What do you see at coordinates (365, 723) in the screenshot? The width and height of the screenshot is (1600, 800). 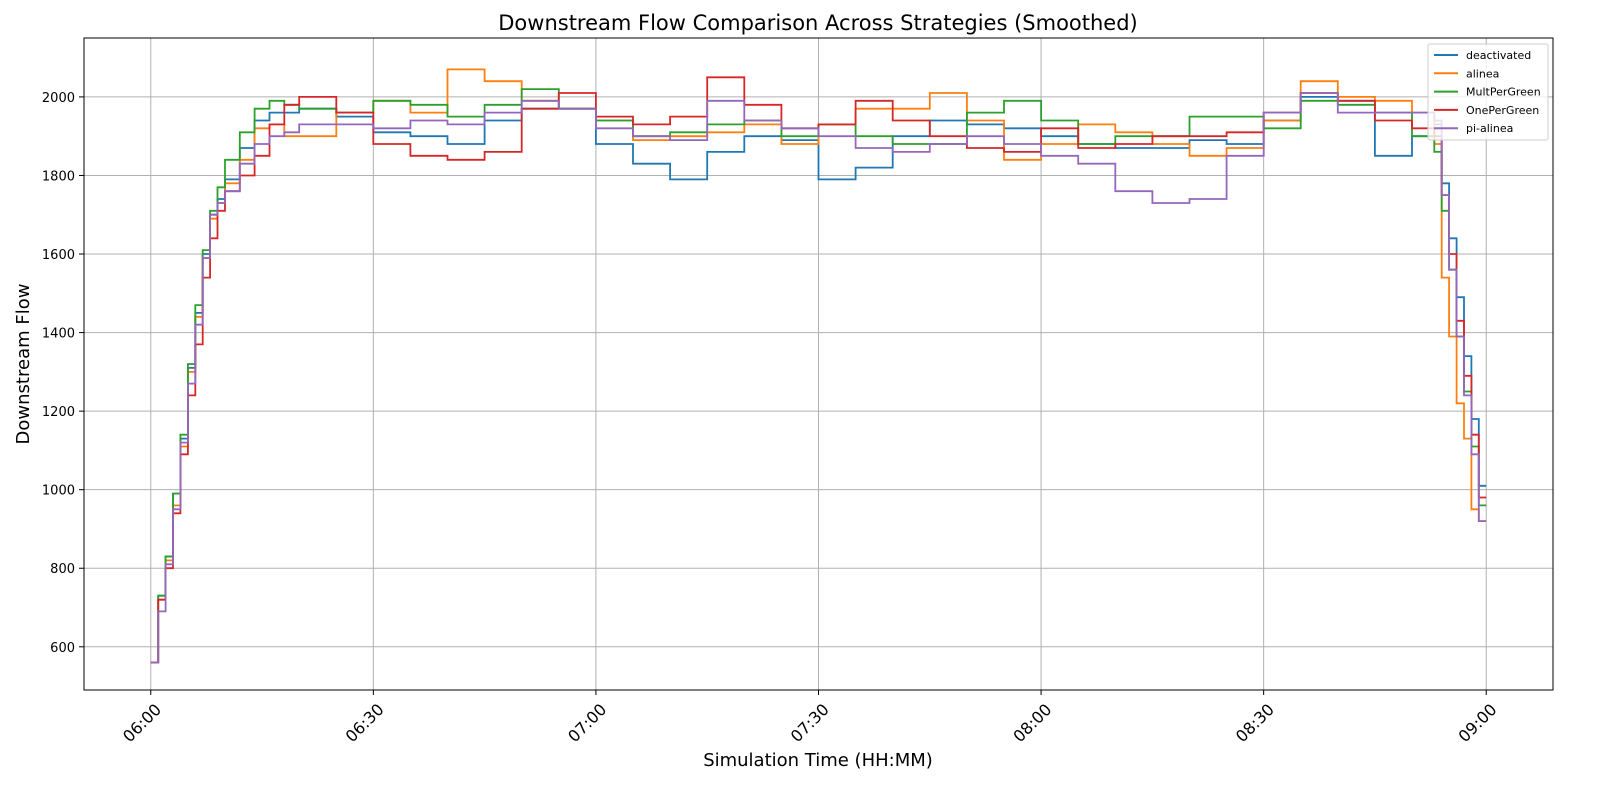 I see `x-tick-label: 06:30` at bounding box center [365, 723].